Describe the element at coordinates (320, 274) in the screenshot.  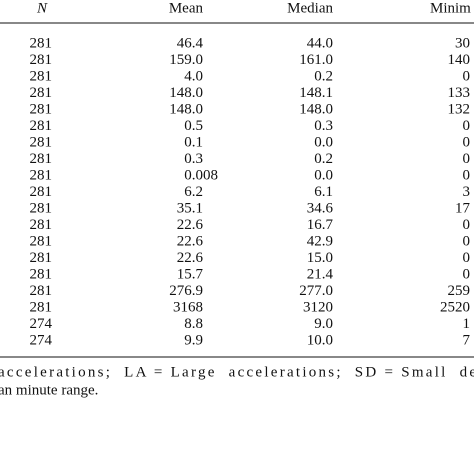
I see `cell: 21.4` at that location.